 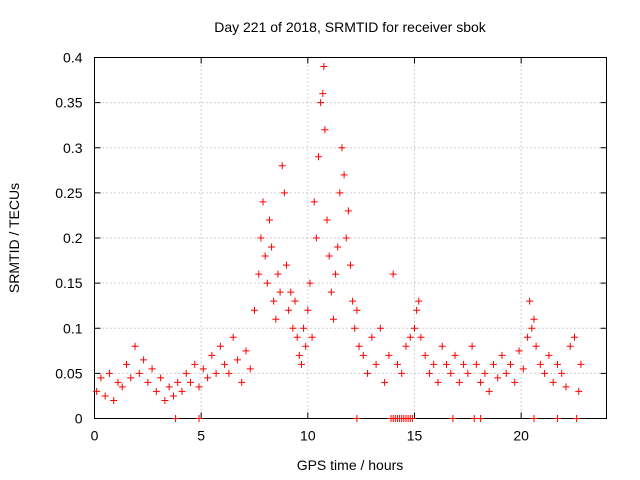 What do you see at coordinates (73, 238) in the screenshot?
I see `y-tick-label: 0.2` at bounding box center [73, 238].